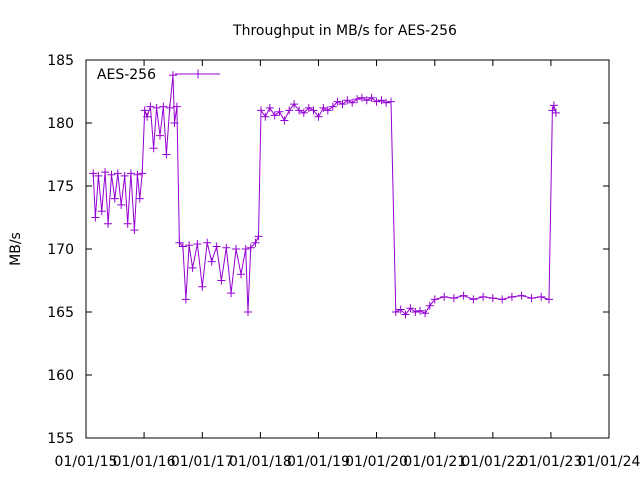  What do you see at coordinates (60, 61) in the screenshot?
I see `y-tick-label: 185` at bounding box center [60, 61].